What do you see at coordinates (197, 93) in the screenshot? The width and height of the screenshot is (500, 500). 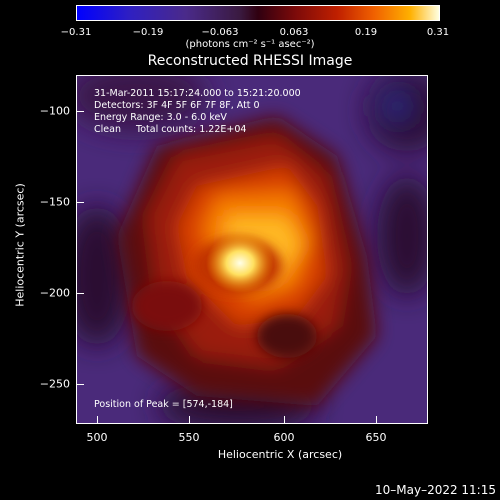 I see `annotation-time: 31-Mar-2011 15:17:24.000 to 15:21:20.000` at bounding box center [197, 93].